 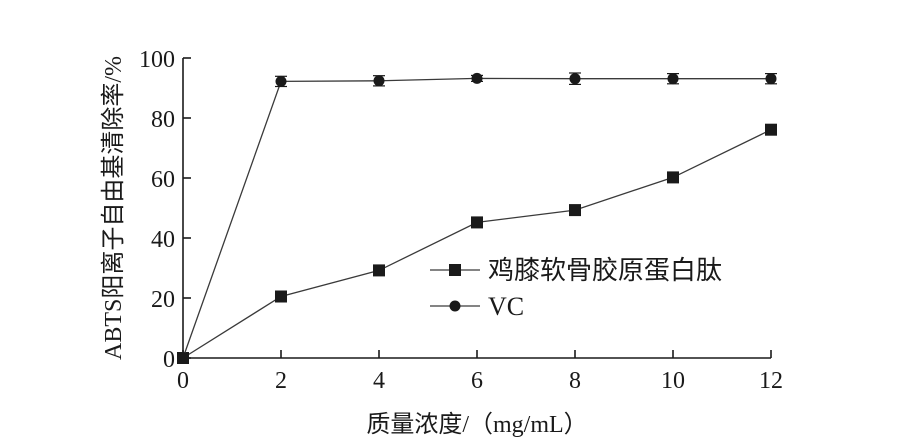 I want to click on y-tick-label: 40, so click(x=163, y=240).